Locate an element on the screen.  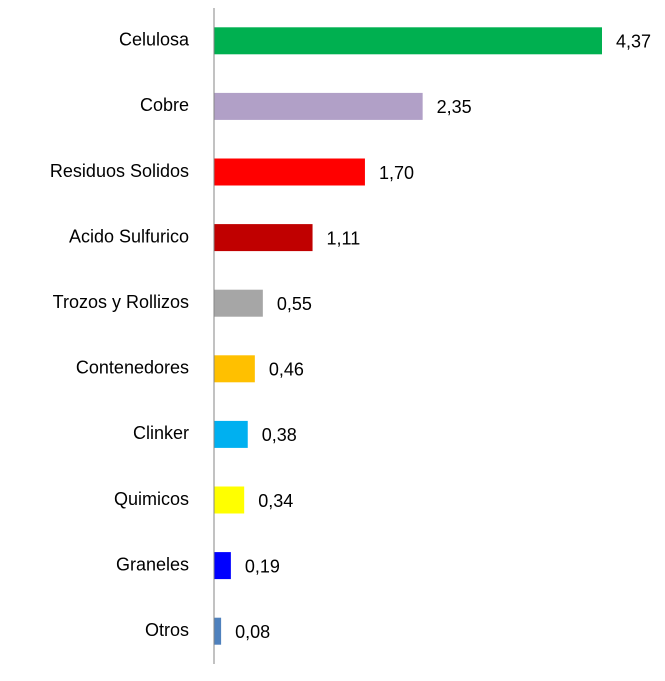
value-label: 0,38 is located at coordinates (279, 435).